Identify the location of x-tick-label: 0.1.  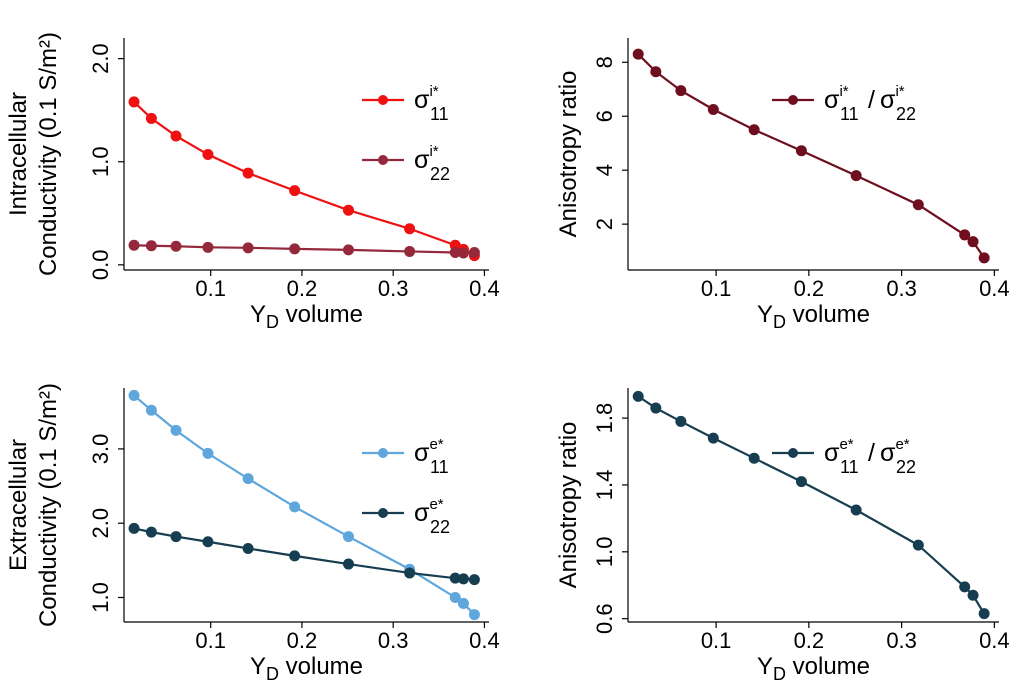
(210, 288).